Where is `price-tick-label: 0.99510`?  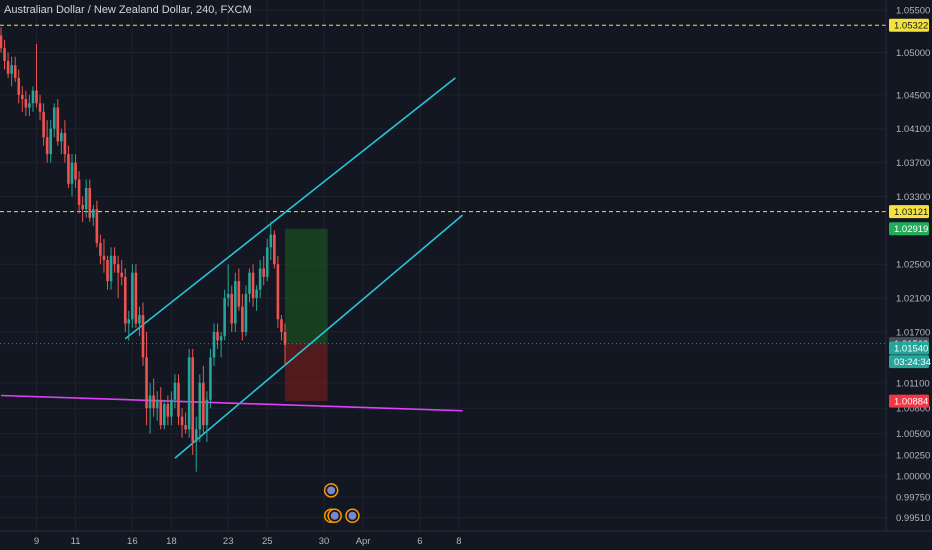
price-tick-label: 0.99510 is located at coordinates (913, 518).